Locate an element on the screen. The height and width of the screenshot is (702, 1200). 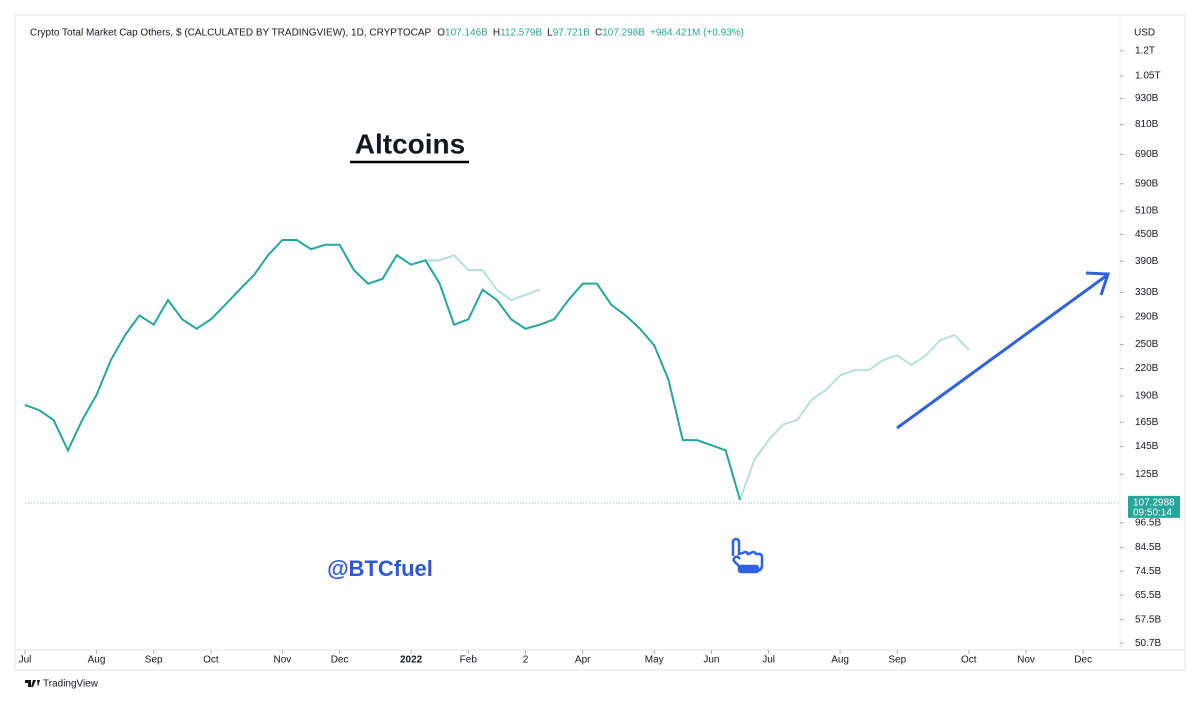
ohlc-label: C is located at coordinates (598, 33).